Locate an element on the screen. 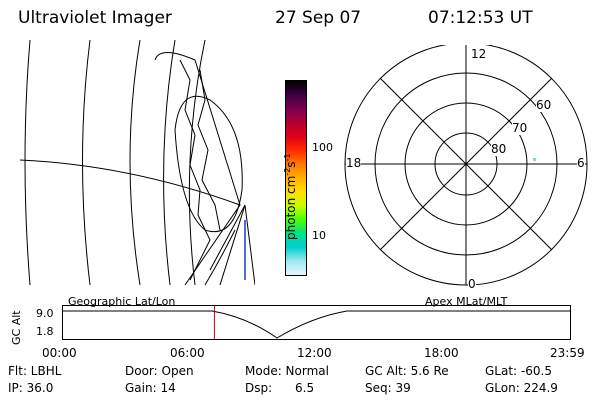  terminator-line is located at coordinates (197, 169).